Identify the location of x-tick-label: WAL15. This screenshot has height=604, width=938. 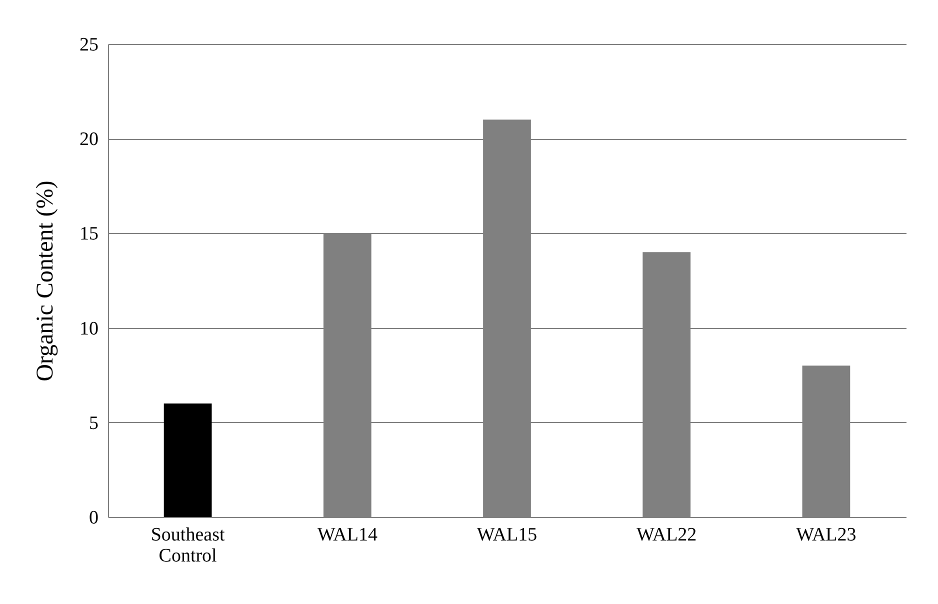
(507, 535).